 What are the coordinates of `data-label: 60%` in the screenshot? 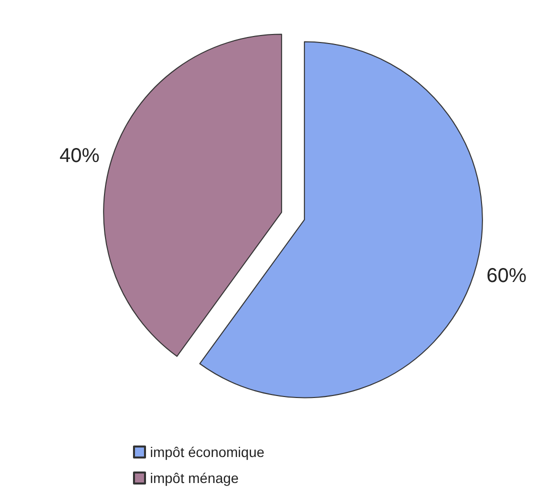 It's located at (506, 275).